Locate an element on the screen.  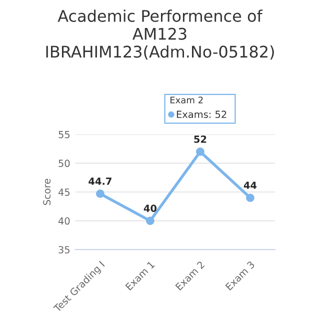
data-label: 52 is located at coordinates (200, 139).